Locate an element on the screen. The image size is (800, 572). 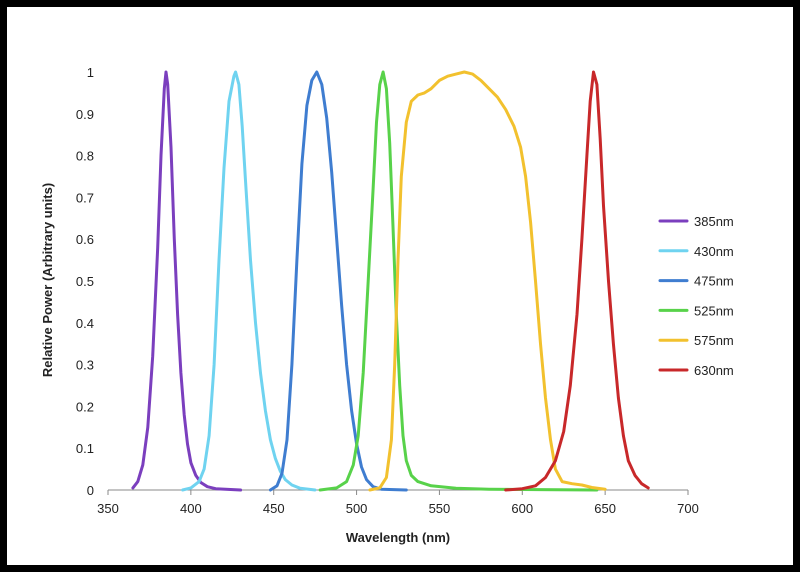
x-tick-label: 350 is located at coordinates (108, 508).